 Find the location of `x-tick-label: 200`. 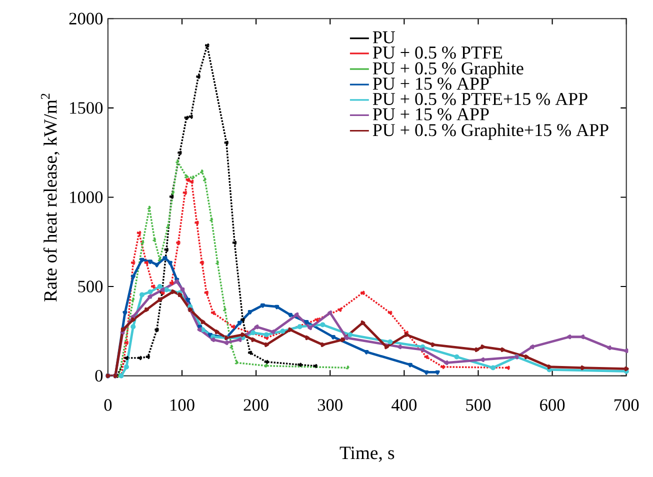

x-tick-label: 200 is located at coordinates (256, 405).